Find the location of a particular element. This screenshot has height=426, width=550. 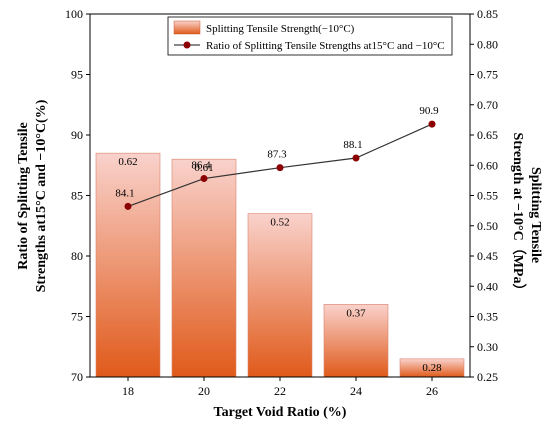

left-y-tick-label: 70 is located at coordinates (77, 377).